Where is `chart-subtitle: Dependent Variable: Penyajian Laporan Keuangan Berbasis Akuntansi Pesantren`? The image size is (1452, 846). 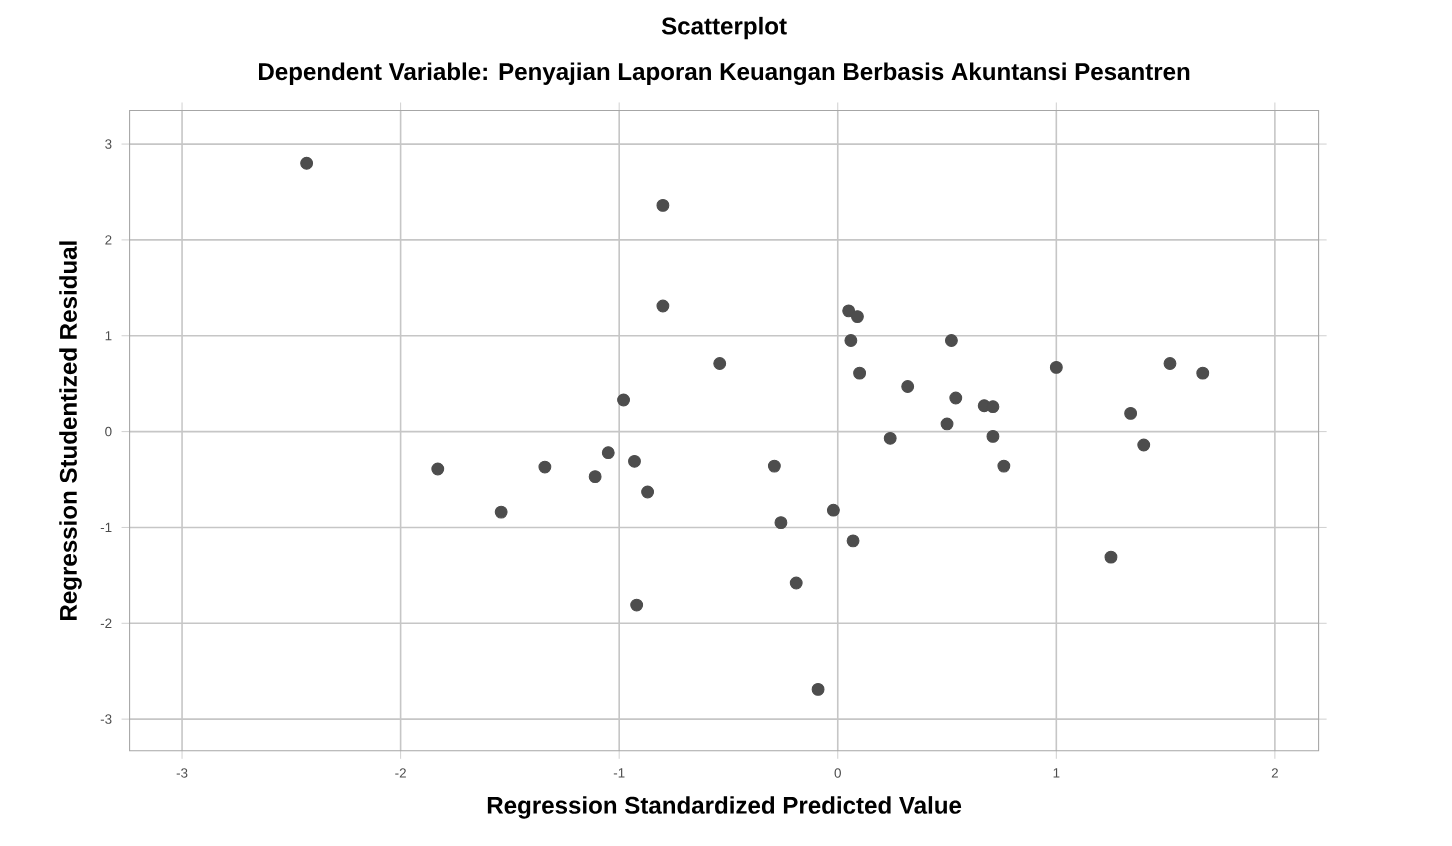
chart-subtitle: Dependent Variable: Penyajian Laporan Keuangan Berbasis Akuntansi Pesantren is located at coordinates (724, 73).